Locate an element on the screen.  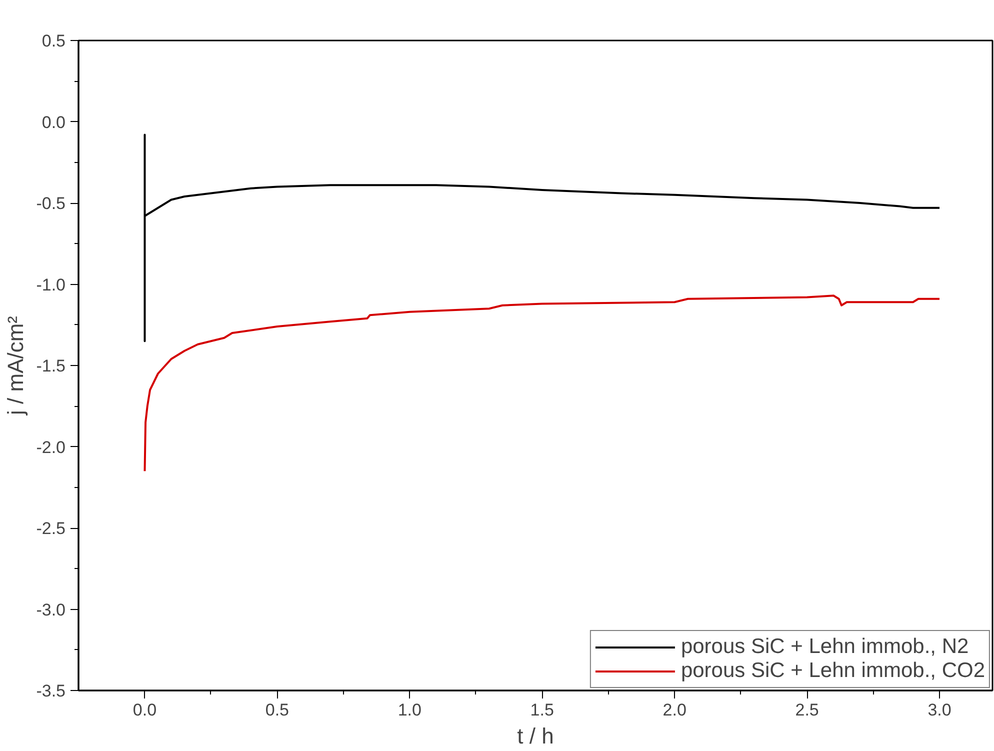
legend-label: porous SiC + Lehn immob., CO2 is located at coordinates (832, 671).